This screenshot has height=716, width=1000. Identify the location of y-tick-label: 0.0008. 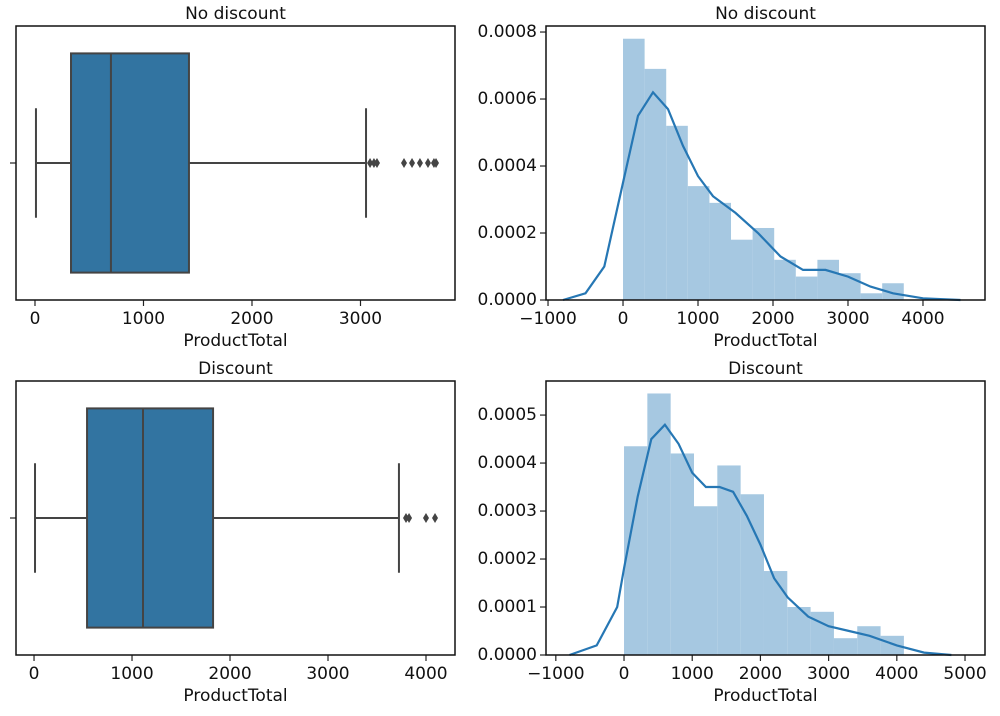
(507, 32).